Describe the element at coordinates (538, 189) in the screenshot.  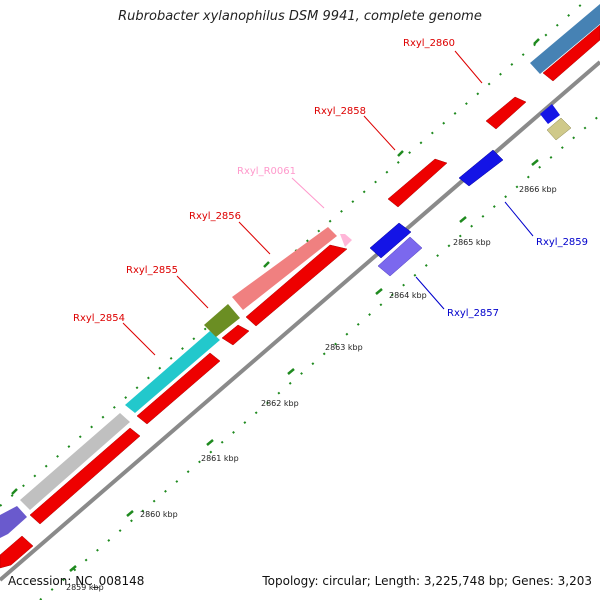
I see `kbp-label-2866: 2866 kbp` at that location.